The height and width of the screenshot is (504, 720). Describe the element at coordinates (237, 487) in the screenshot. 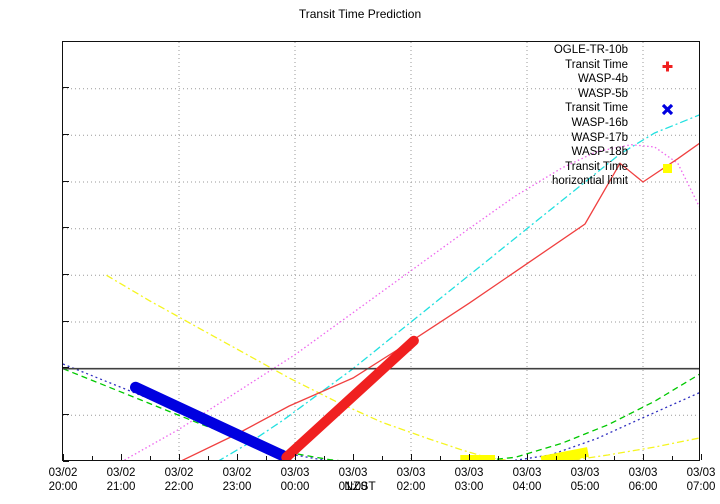

I see `x-tick-time: 23:00` at that location.